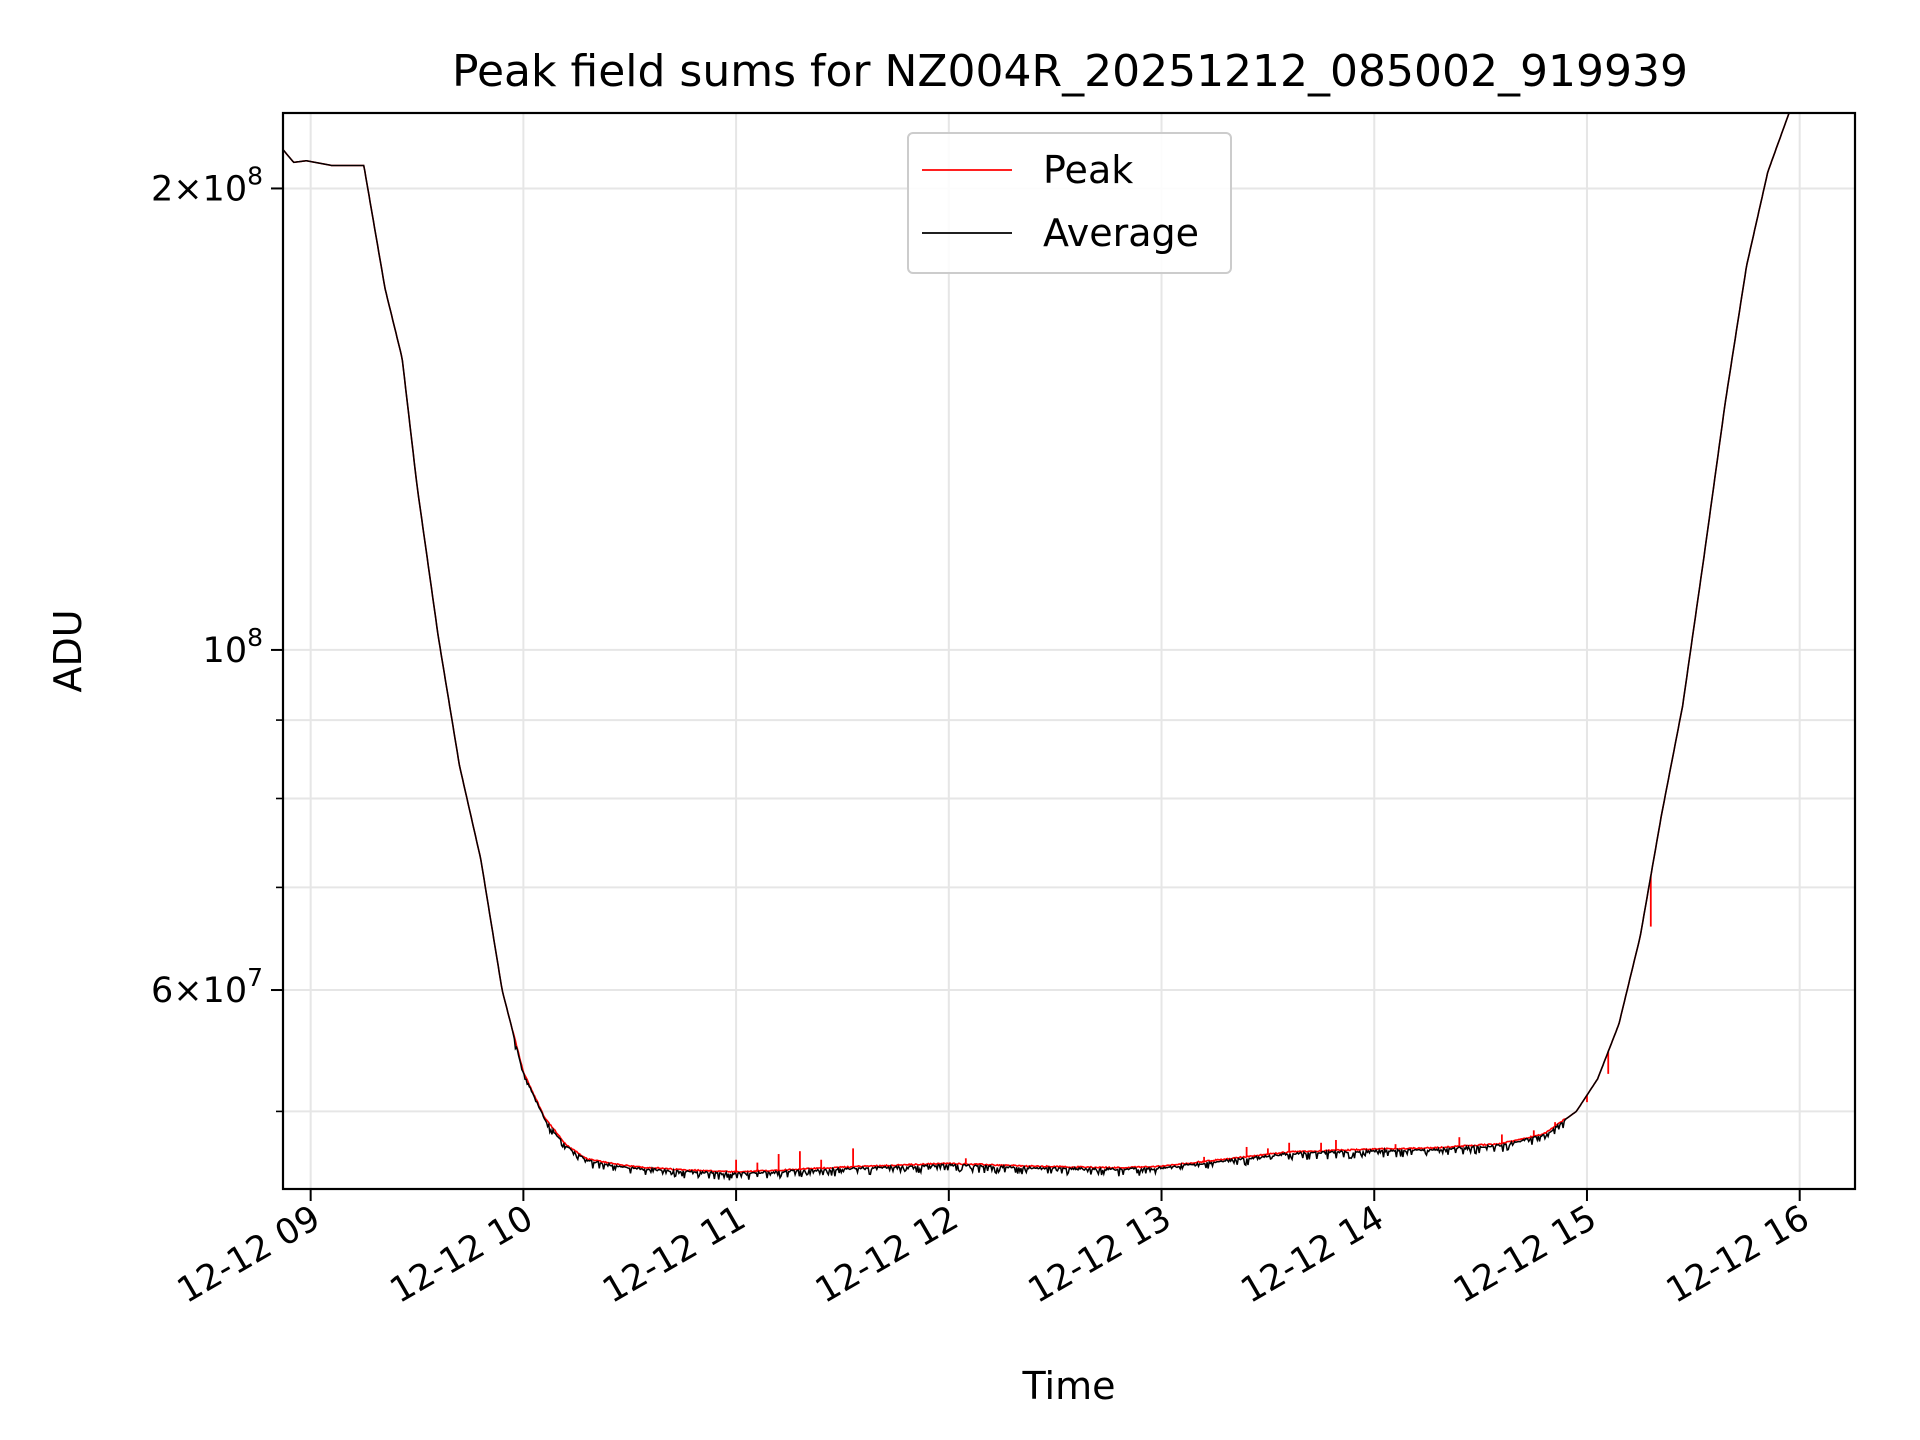  I want to click on legend: Peak Average, so click(1069, 203).